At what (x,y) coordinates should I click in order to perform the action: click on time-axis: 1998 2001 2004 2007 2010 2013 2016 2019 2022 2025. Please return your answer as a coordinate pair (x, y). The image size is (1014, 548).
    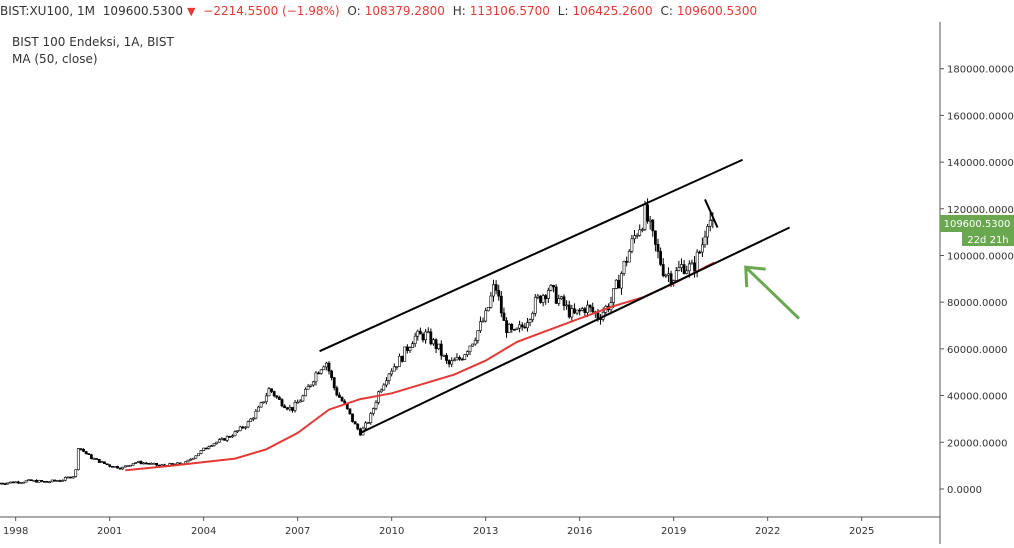
    Looking at the image, I should click on (438, 527).